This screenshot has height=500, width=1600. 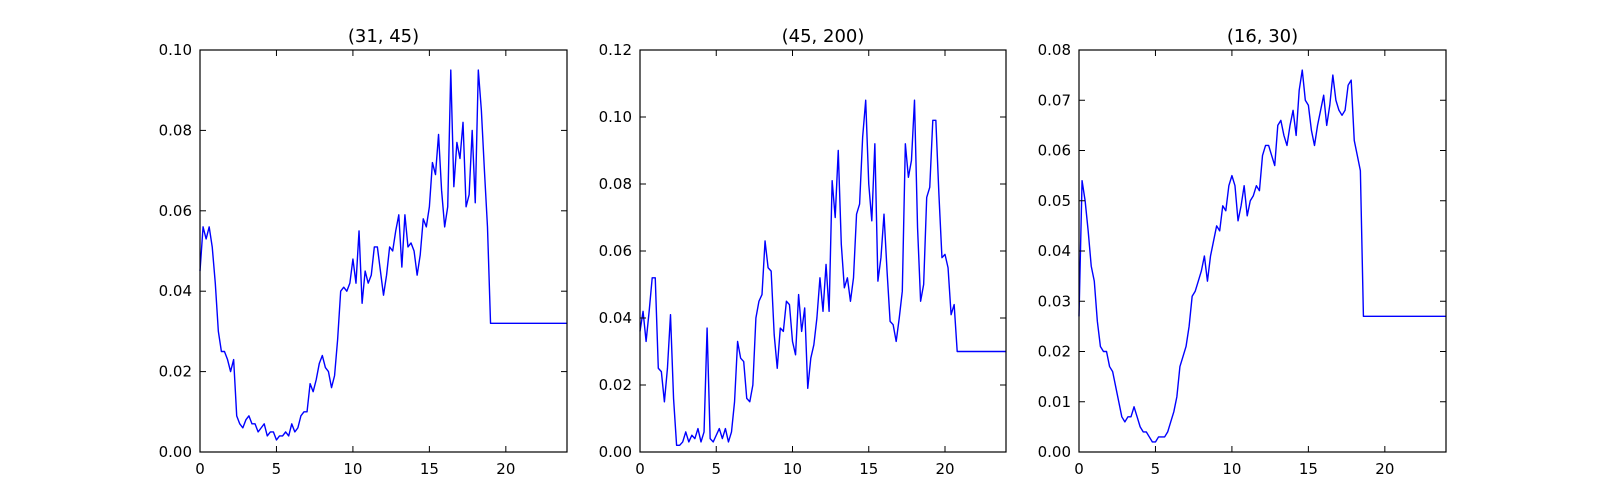 I want to click on y-tick-label: 0.07, so click(x=1054, y=100).